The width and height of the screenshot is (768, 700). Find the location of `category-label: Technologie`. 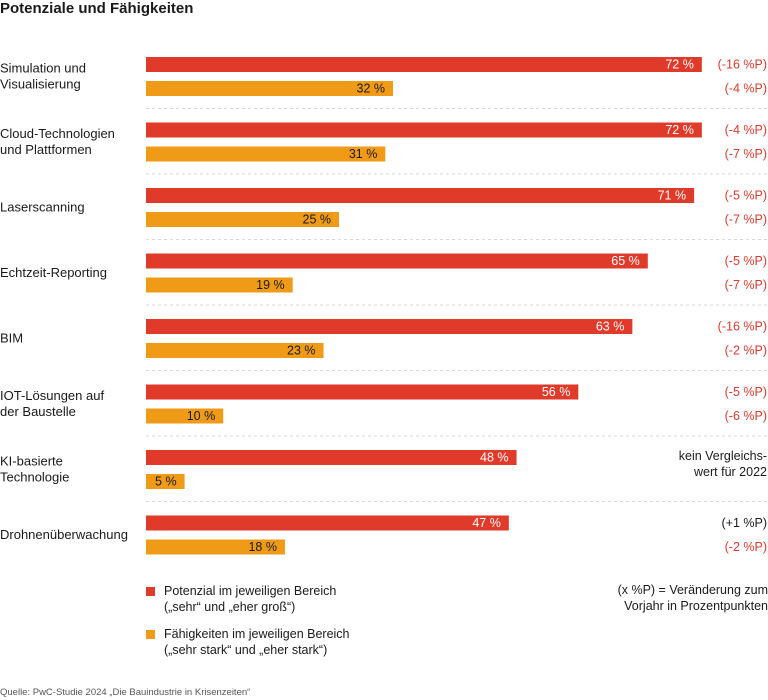

category-label: Technologie is located at coordinates (34, 477).